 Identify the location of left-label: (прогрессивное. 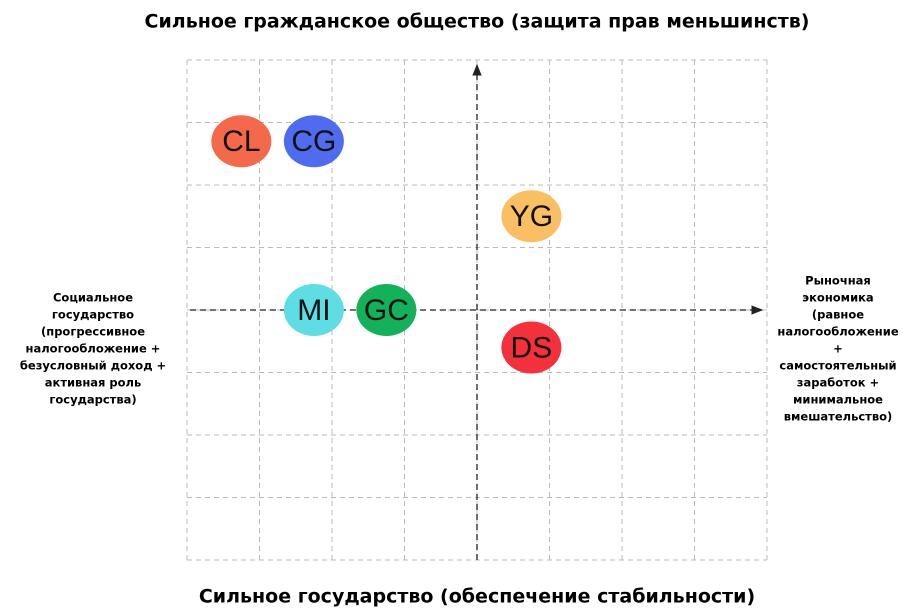
(93, 332).